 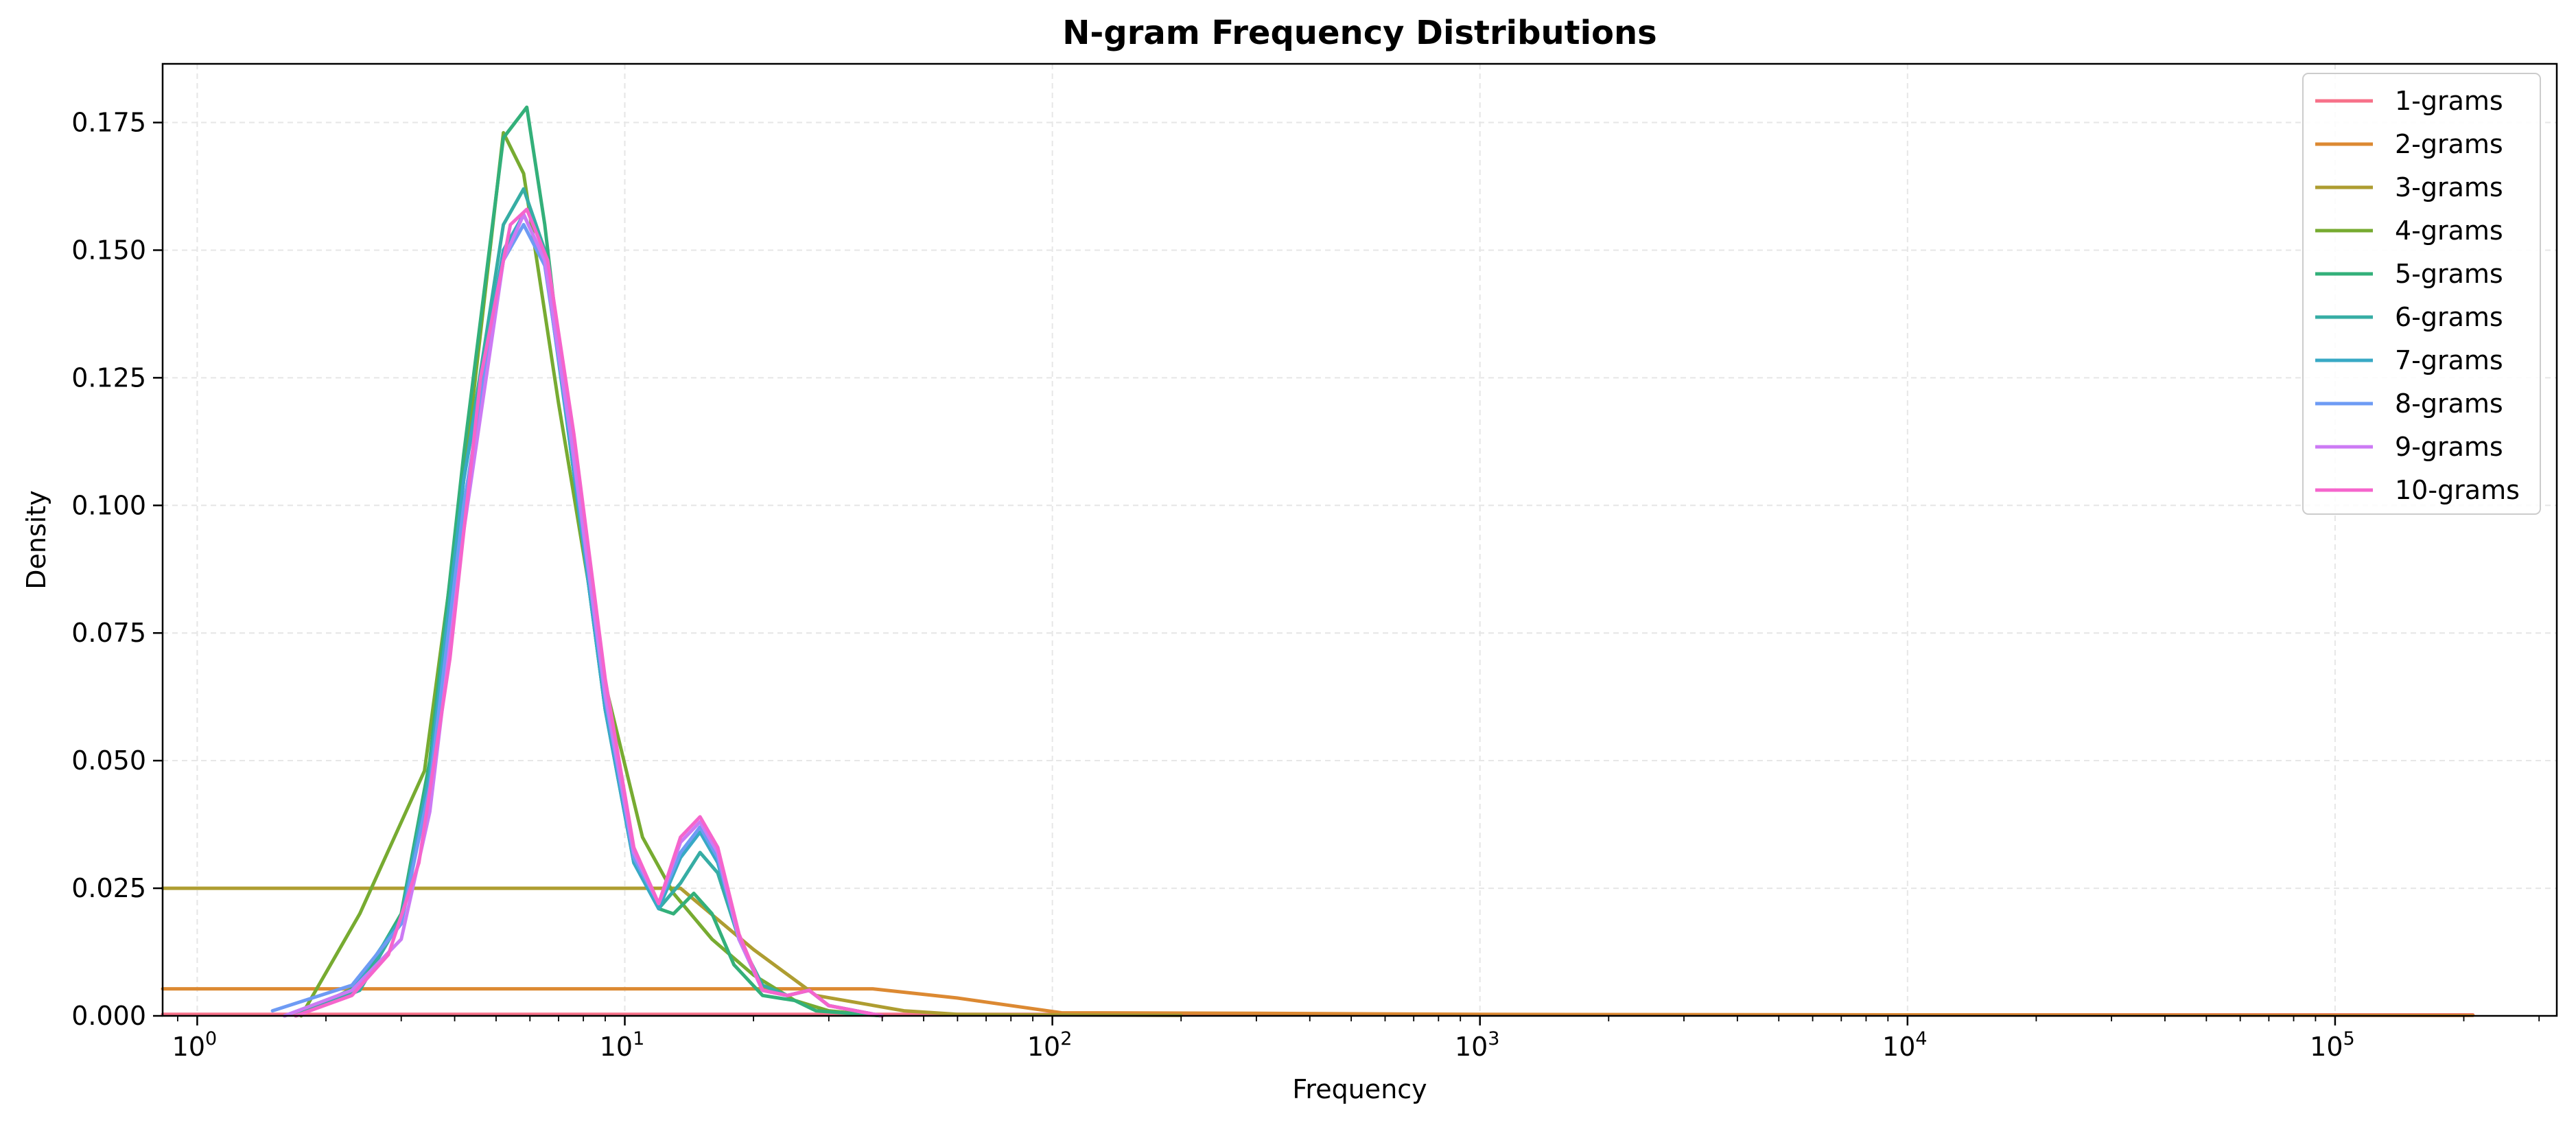 I want to click on legend-label-6-grams: 6-grams, so click(x=2449, y=317).